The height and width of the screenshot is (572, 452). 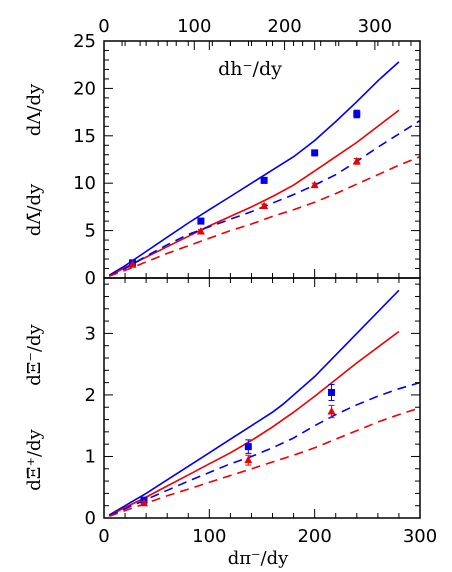 What do you see at coordinates (103, 26) in the screenshot?
I see `top-tick-label: 0` at bounding box center [103, 26].